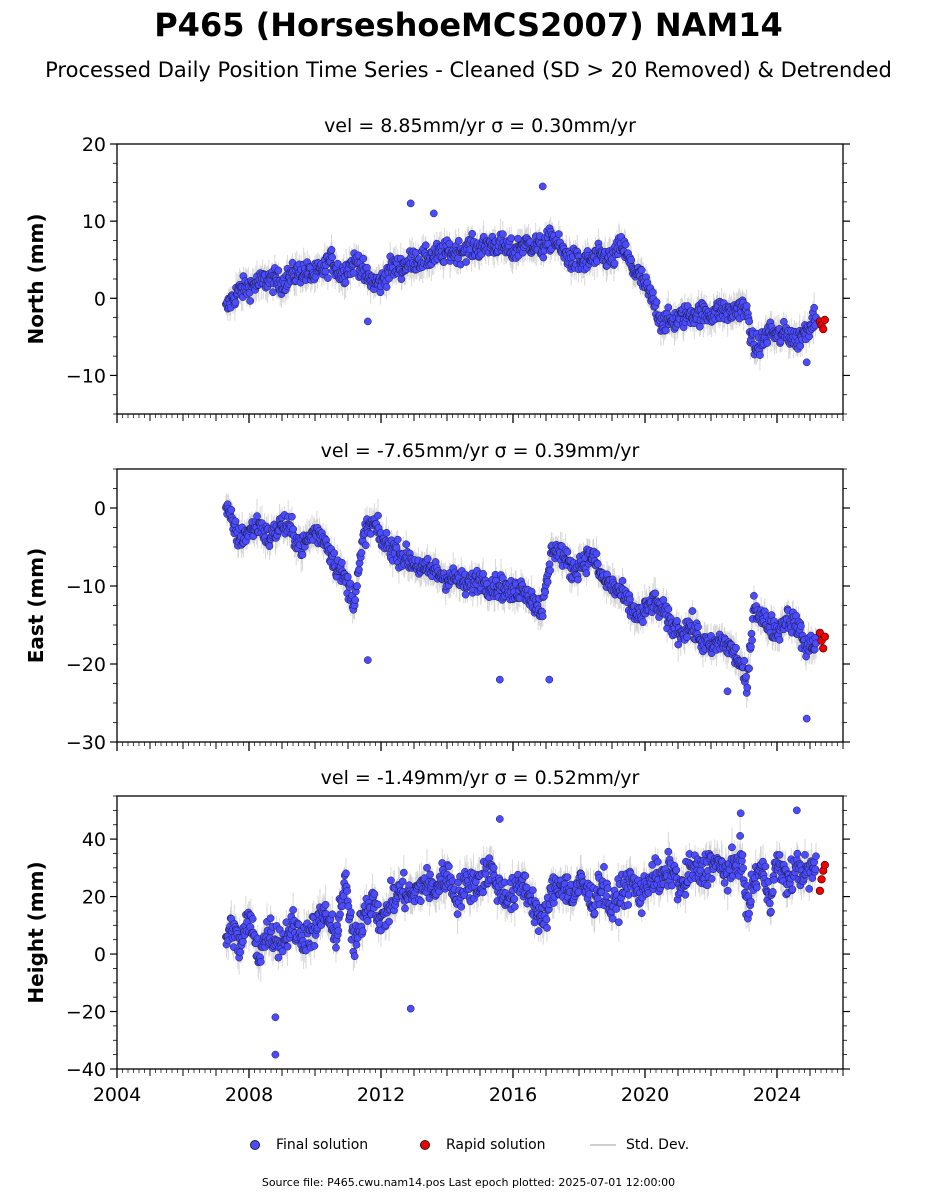 This screenshot has height=1200, width=937. What do you see at coordinates (94, 222) in the screenshot?
I see `y-tick-label: 10` at bounding box center [94, 222].